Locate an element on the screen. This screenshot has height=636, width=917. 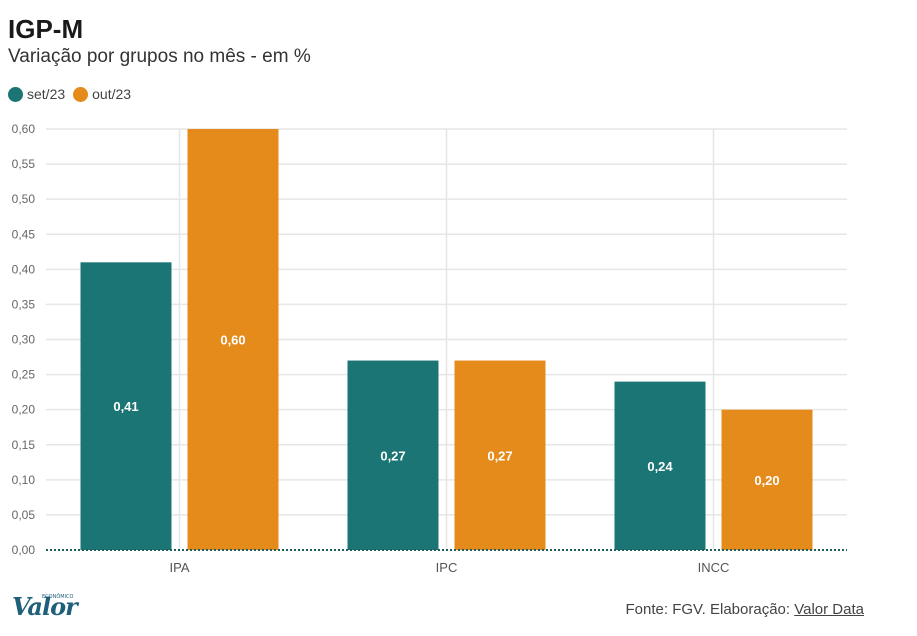
source-note: Fonte: FGV. Elaboração: Valor Data is located at coordinates (745, 609).